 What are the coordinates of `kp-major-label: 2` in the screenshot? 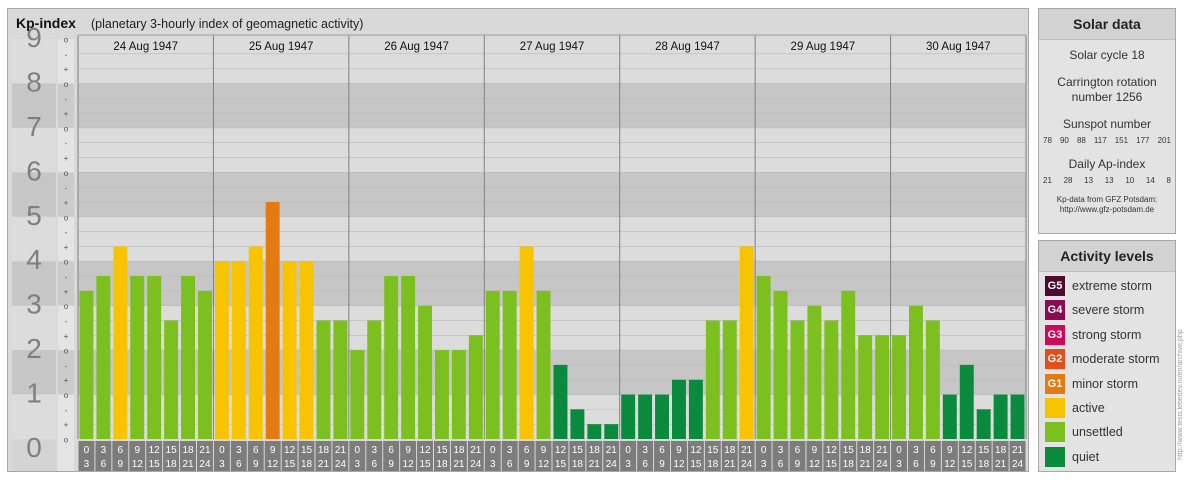 It's located at (34, 348).